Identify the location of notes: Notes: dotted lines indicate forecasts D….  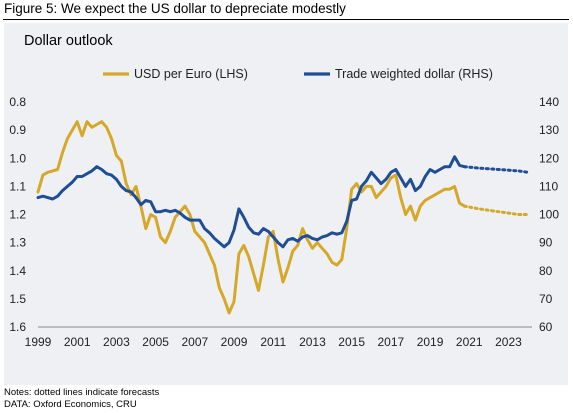
(81, 399).